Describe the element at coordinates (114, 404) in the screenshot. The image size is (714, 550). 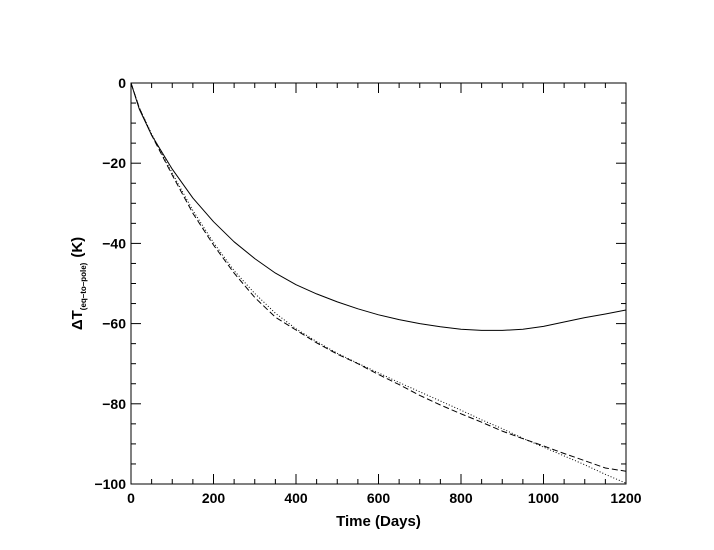
I see `y-tick-label: −80` at that location.